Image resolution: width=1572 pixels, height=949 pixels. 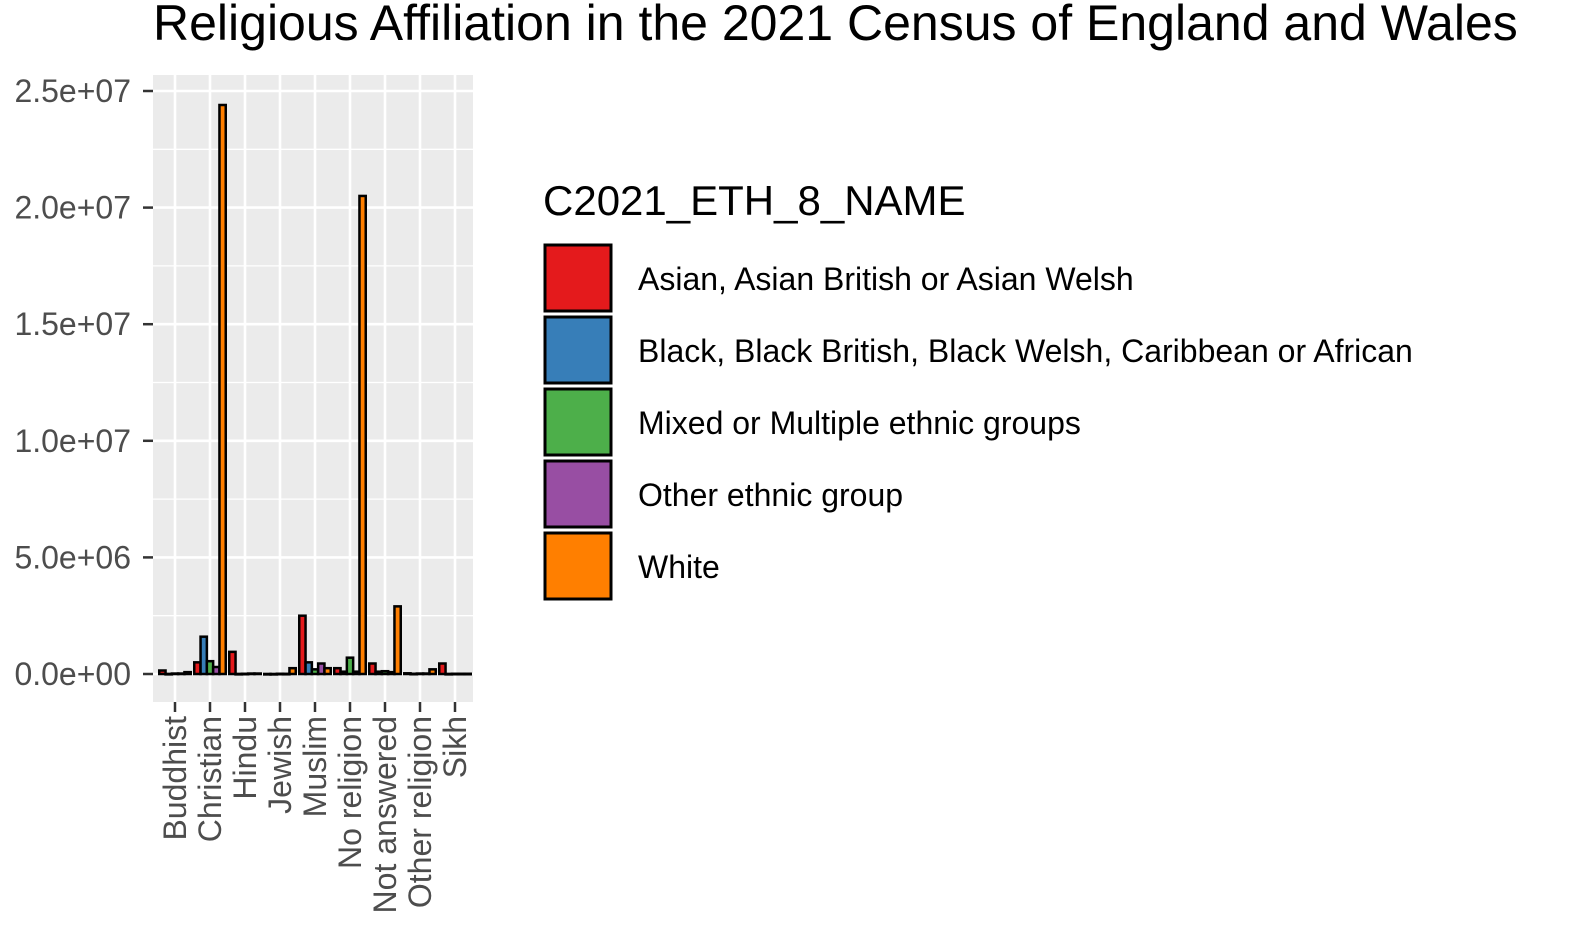 I want to click on plot-panel, so click(x=313, y=388).